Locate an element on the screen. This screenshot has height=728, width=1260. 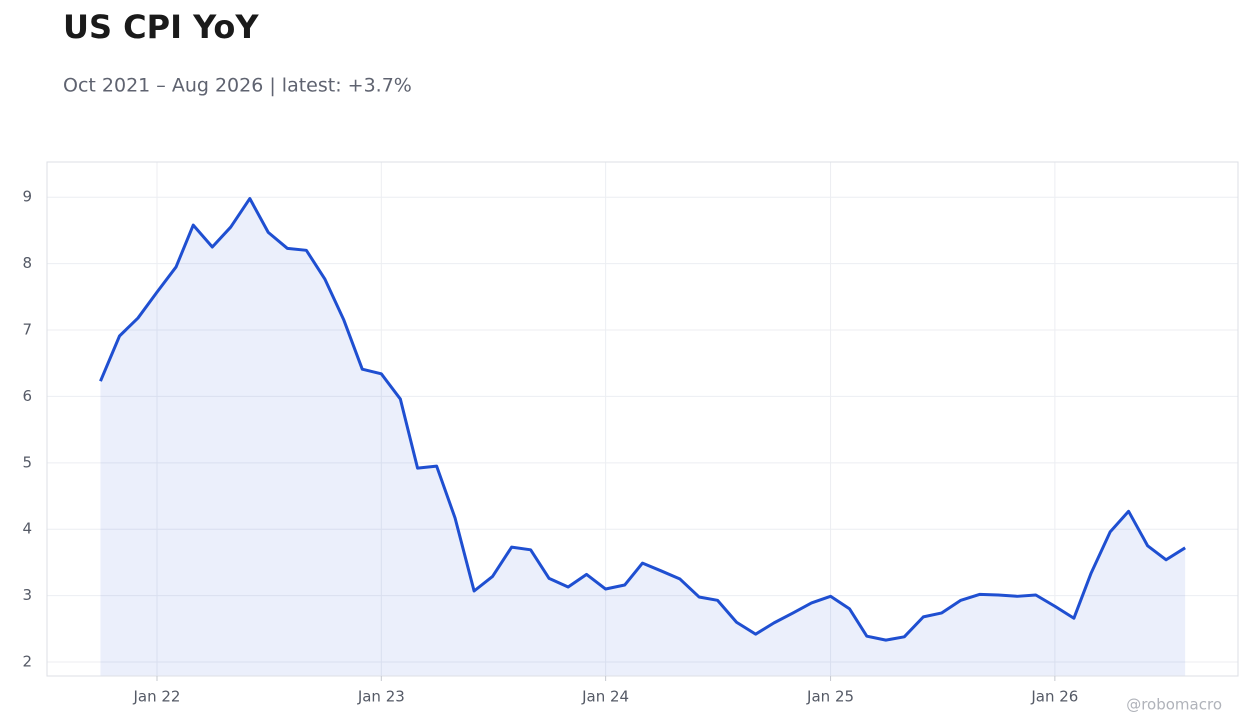
y-tick-label: 3 is located at coordinates (27, 595).